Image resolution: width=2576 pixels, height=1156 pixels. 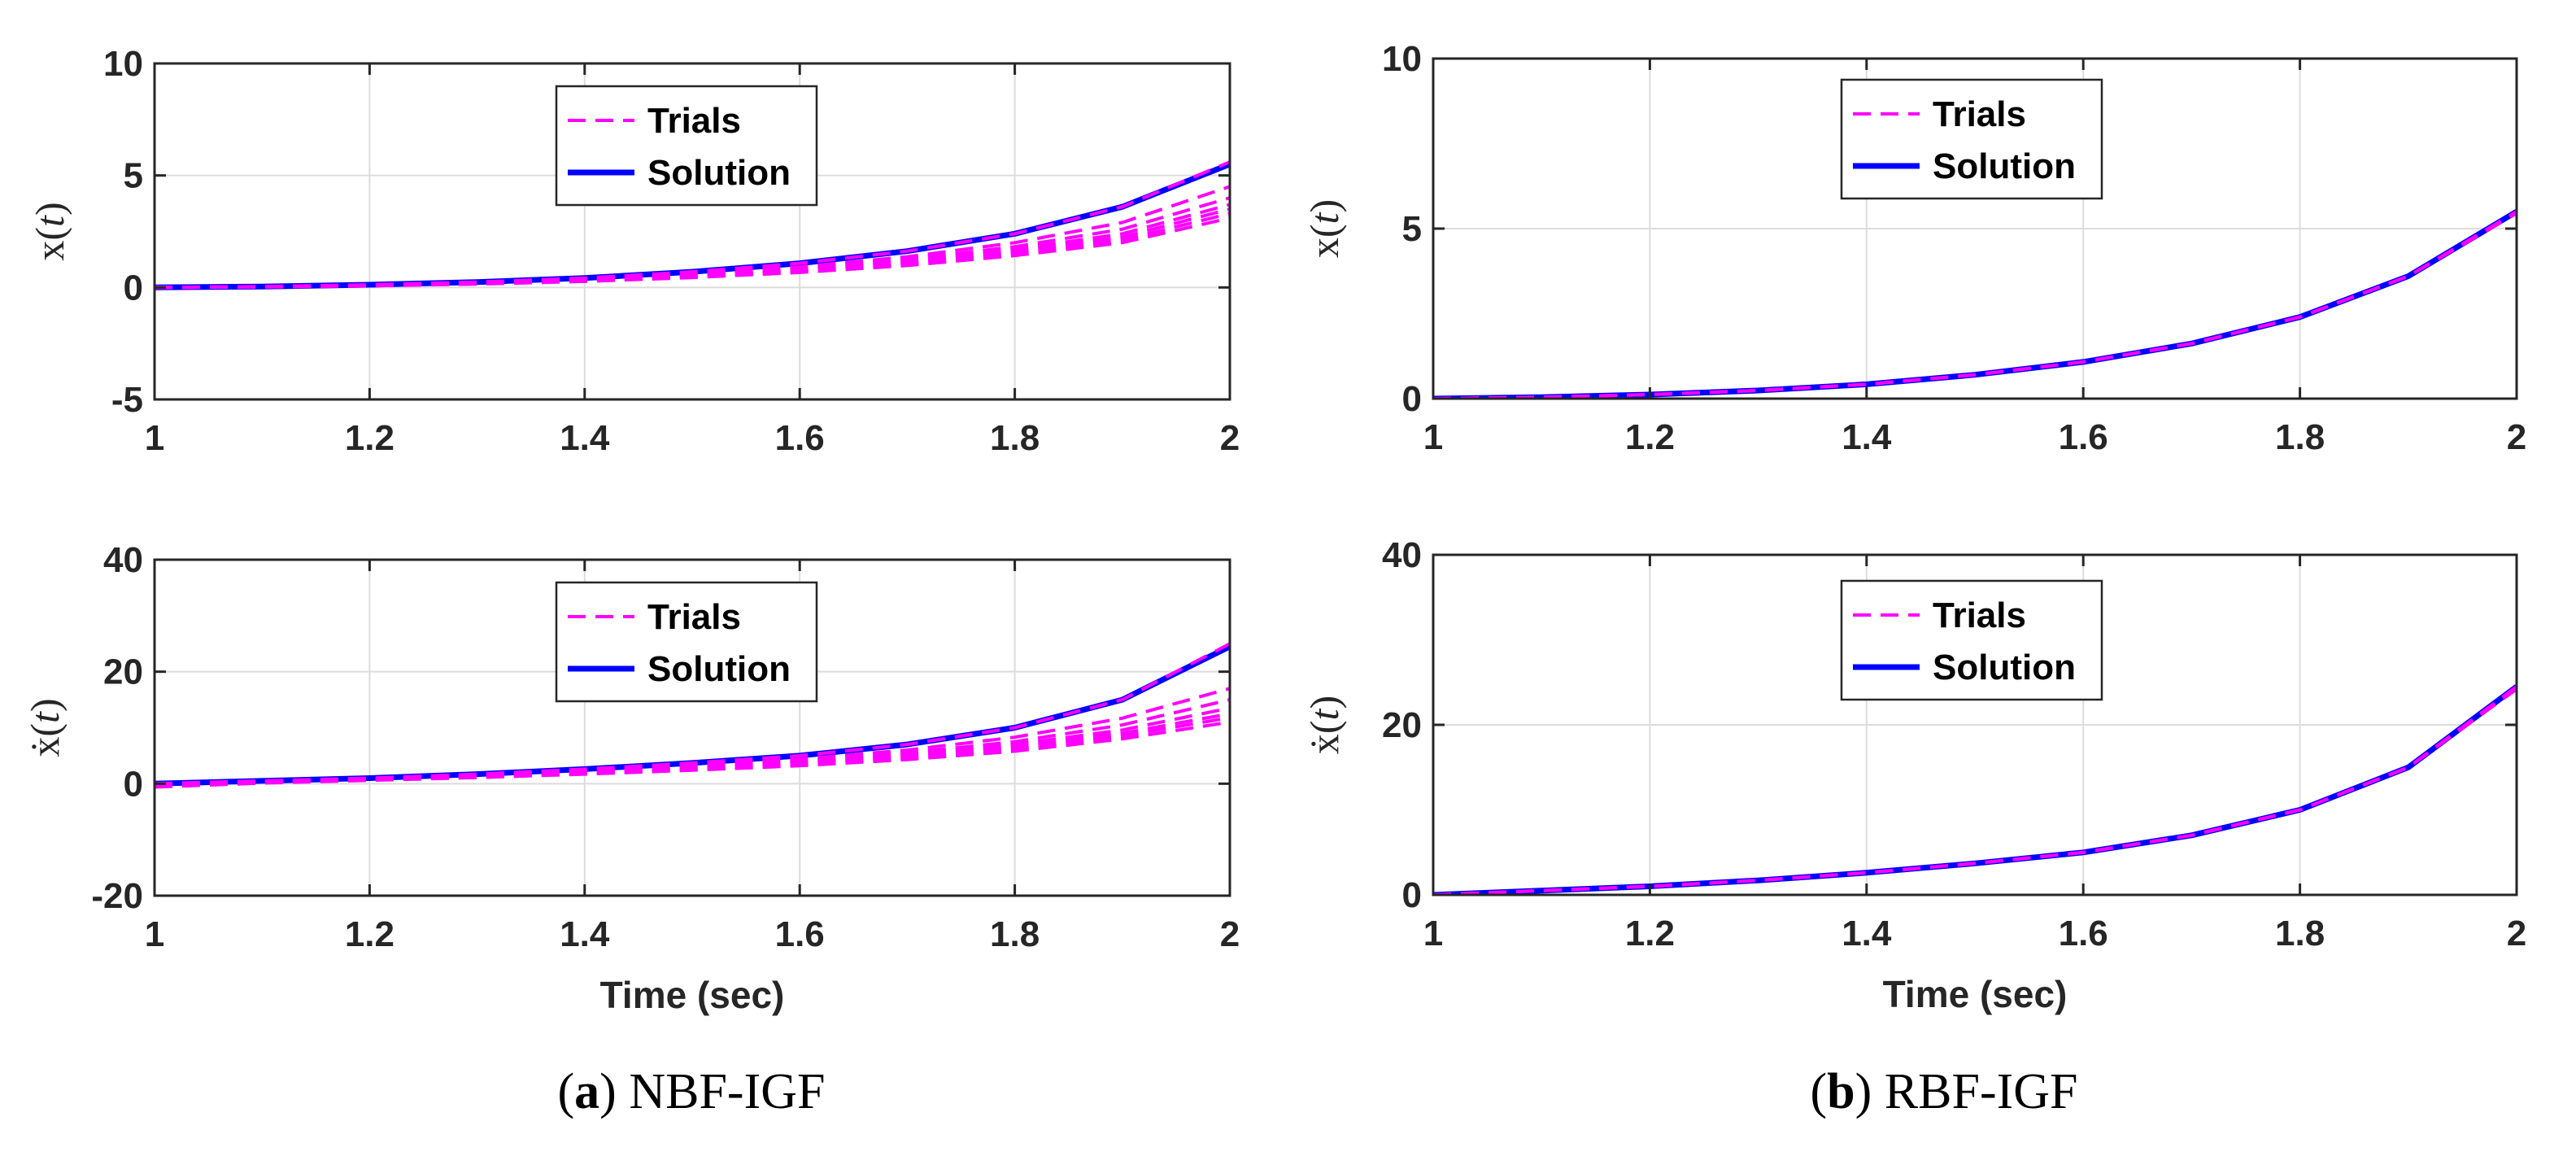 What do you see at coordinates (586, 1091) in the screenshot?
I see `caption-a-letter: a` at bounding box center [586, 1091].